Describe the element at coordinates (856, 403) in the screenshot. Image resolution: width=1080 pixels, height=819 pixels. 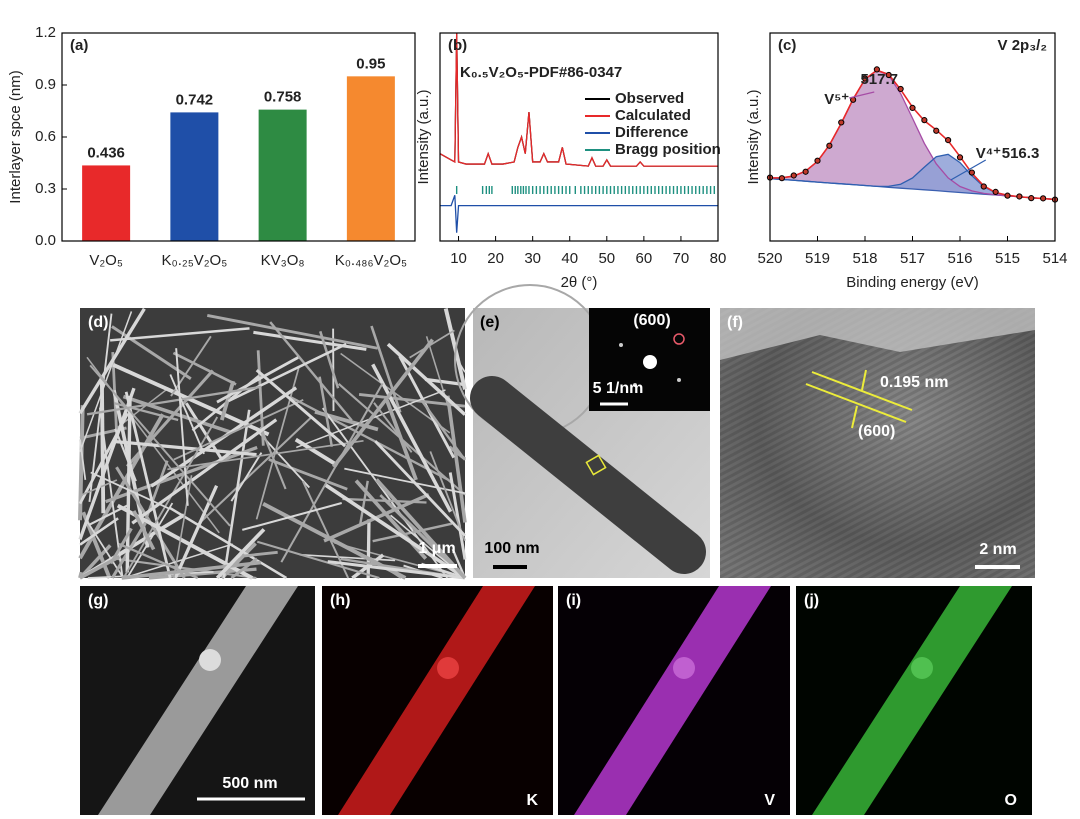
I see `fringe-marker` at that location.